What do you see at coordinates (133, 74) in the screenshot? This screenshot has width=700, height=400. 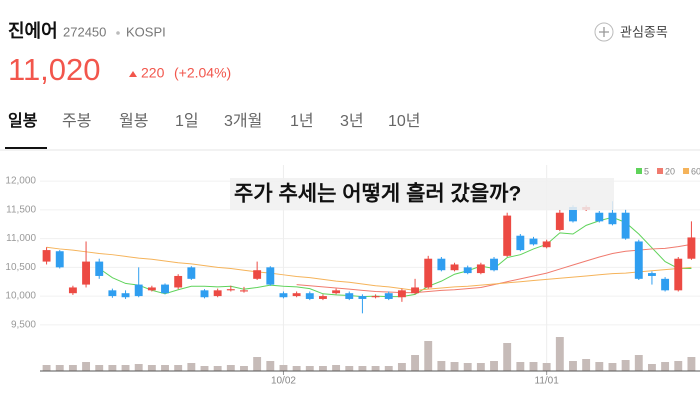 I see `up-arrow` at bounding box center [133, 74].